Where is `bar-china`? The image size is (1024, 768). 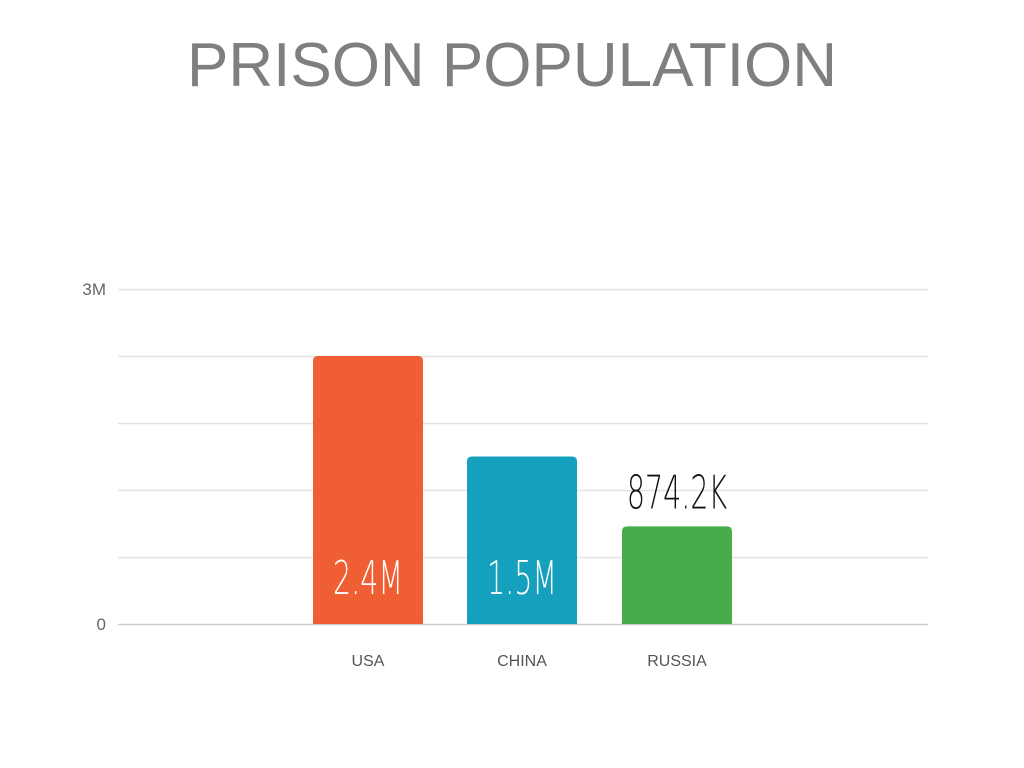 bar-china is located at coordinates (522, 540).